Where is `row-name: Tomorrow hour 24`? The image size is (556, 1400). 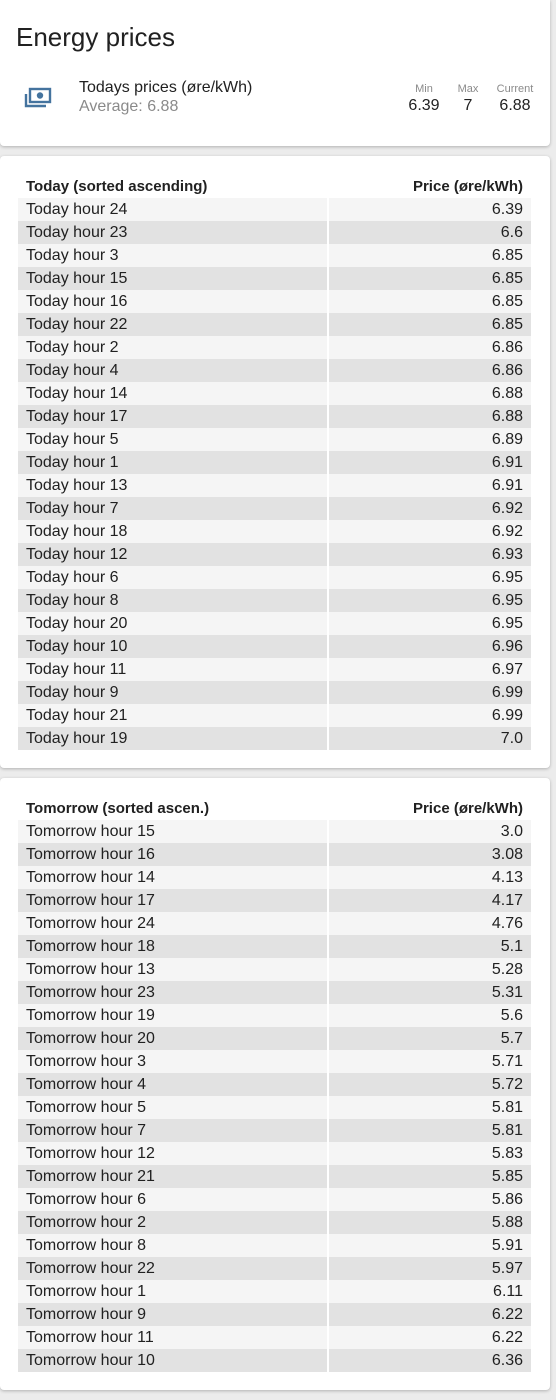
row-name: Tomorrow hour 24 is located at coordinates (173, 923).